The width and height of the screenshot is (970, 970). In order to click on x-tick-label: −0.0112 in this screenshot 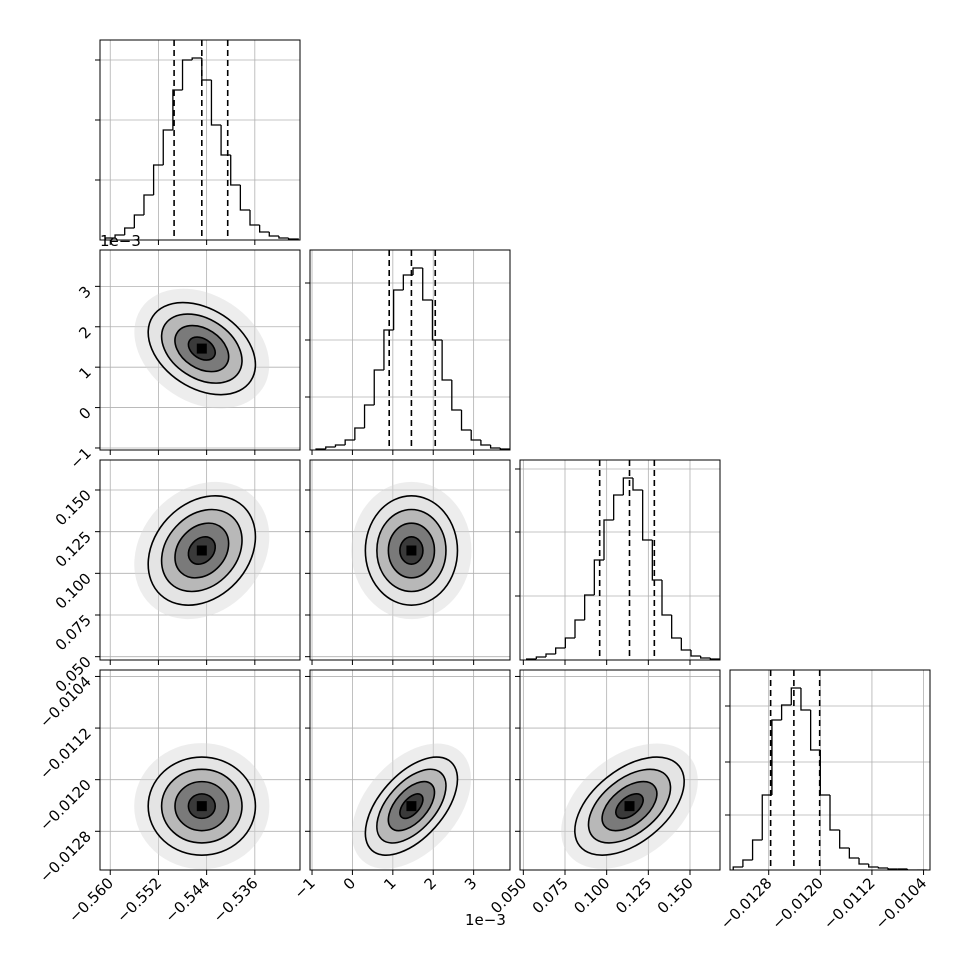, I will do `click(849, 903)`.